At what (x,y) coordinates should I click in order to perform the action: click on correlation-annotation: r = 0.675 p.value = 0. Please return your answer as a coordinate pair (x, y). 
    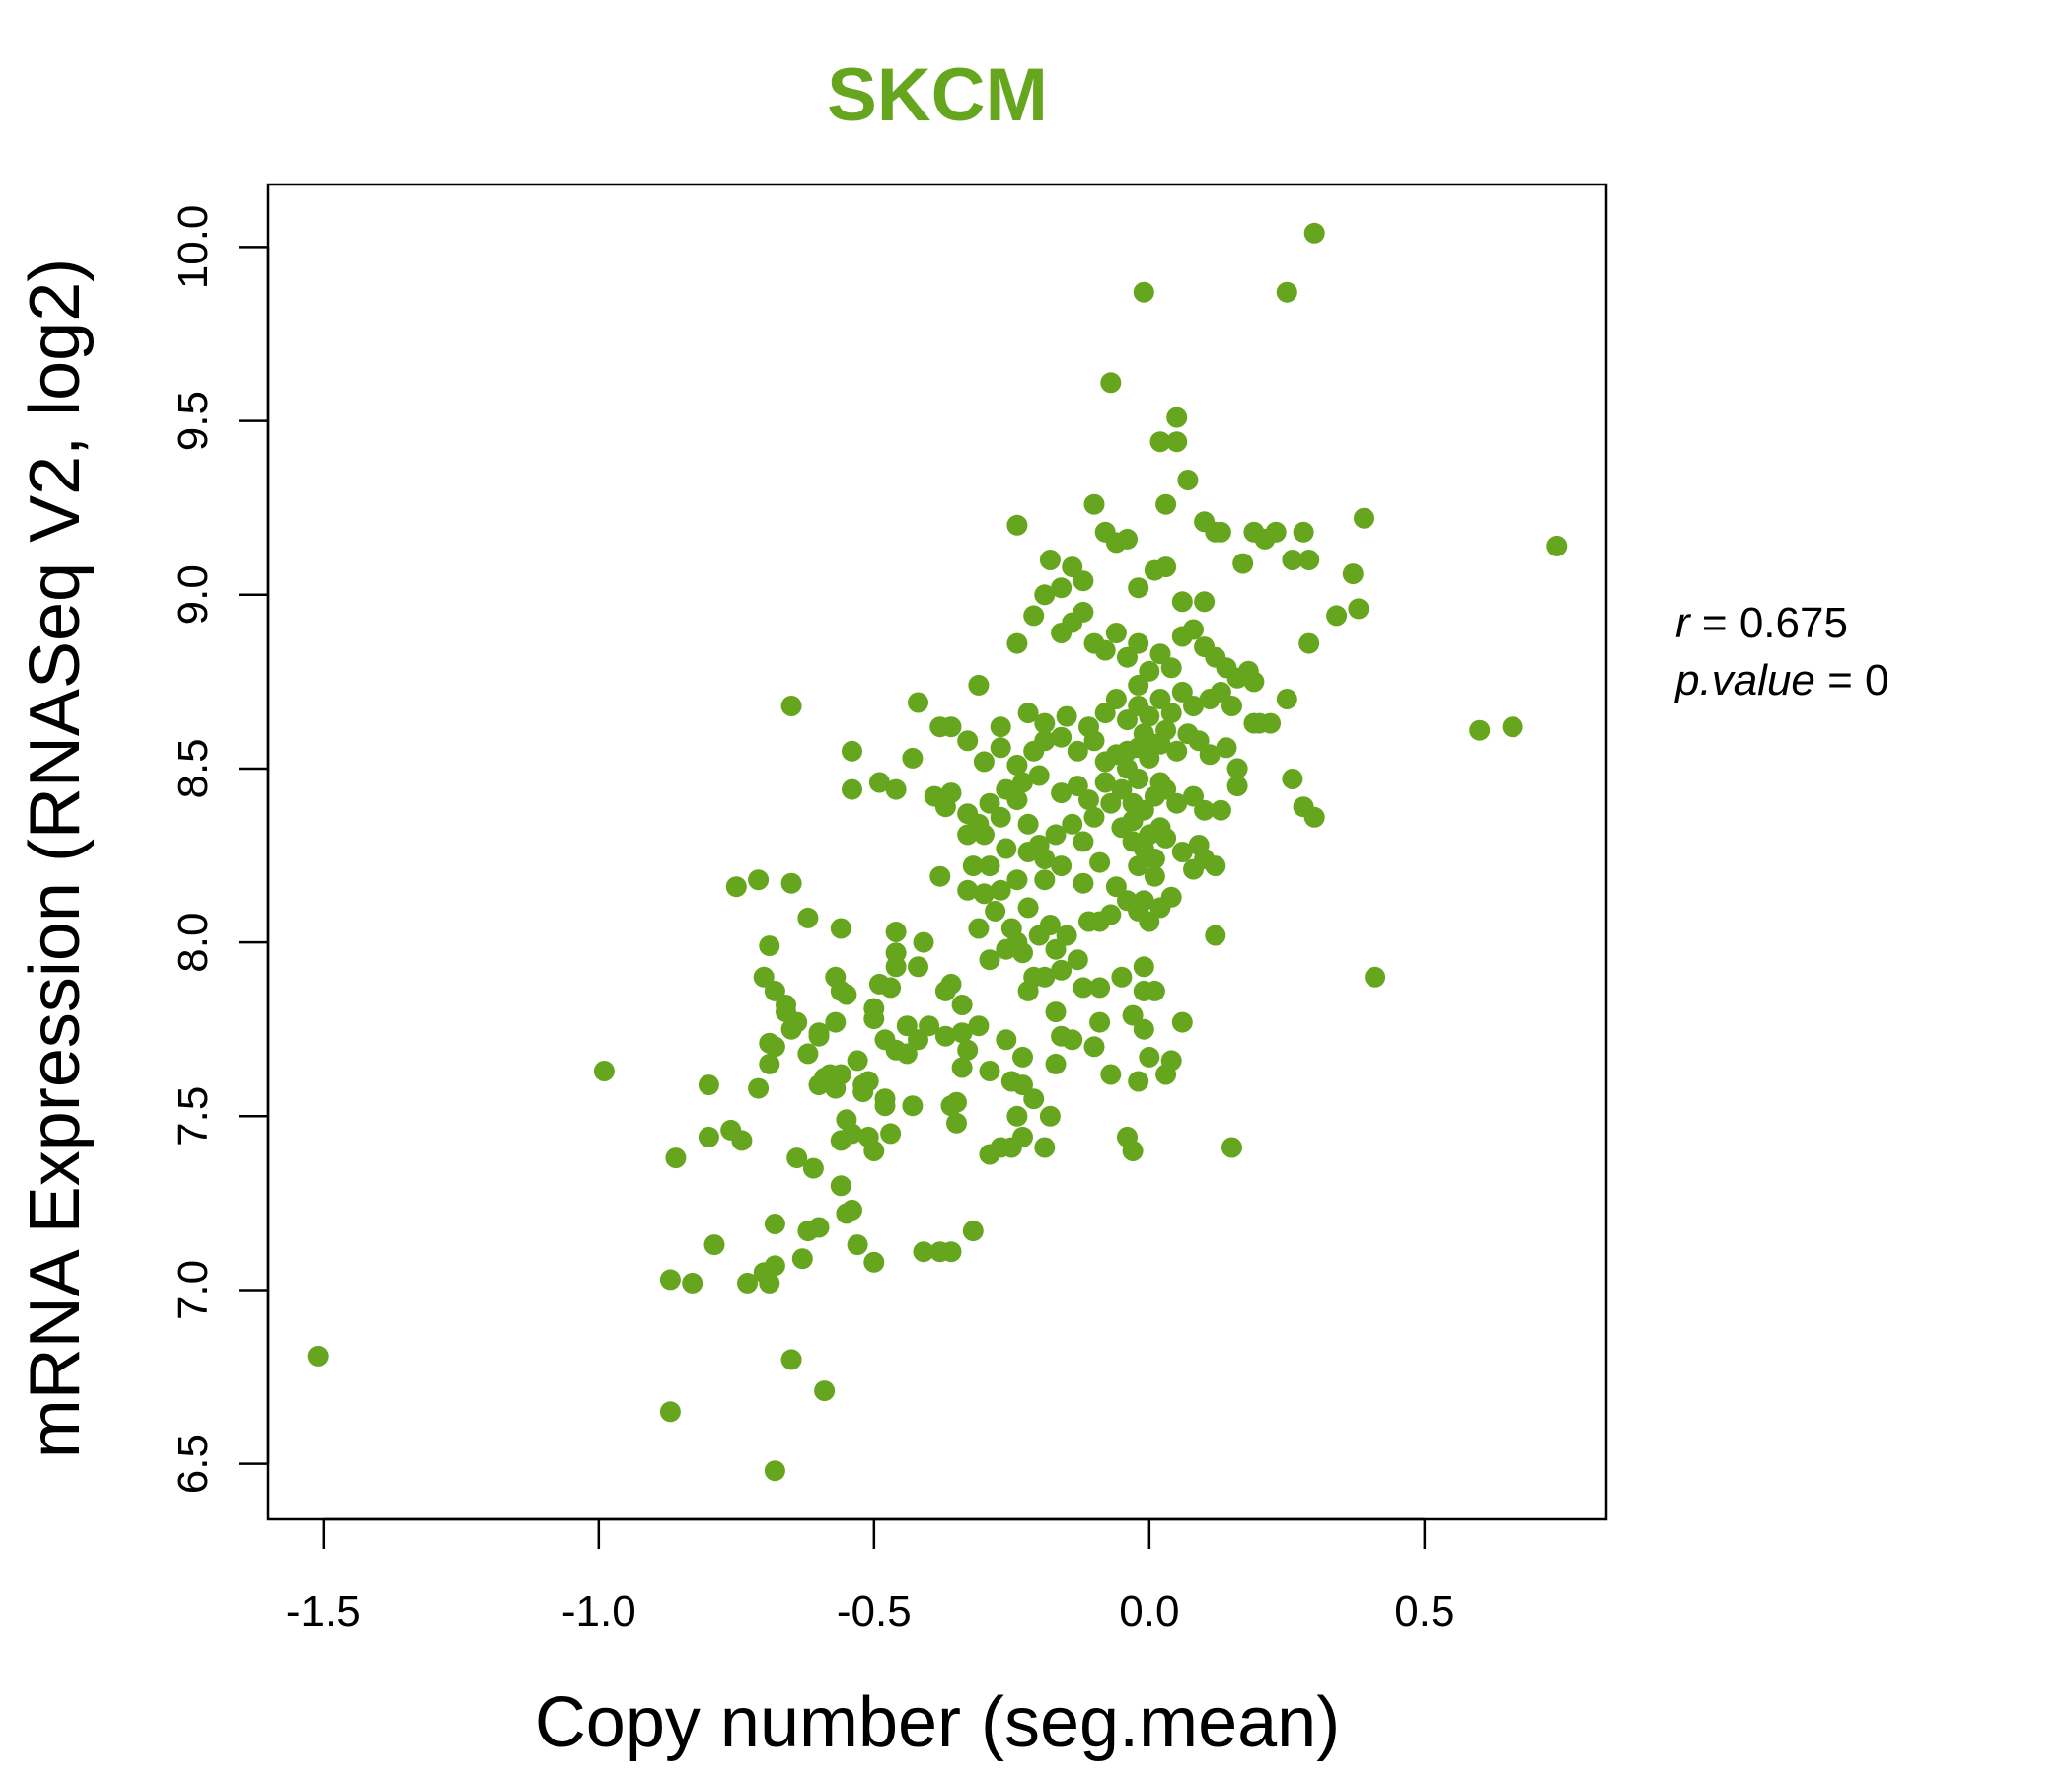
    Looking at the image, I should click on (1781, 651).